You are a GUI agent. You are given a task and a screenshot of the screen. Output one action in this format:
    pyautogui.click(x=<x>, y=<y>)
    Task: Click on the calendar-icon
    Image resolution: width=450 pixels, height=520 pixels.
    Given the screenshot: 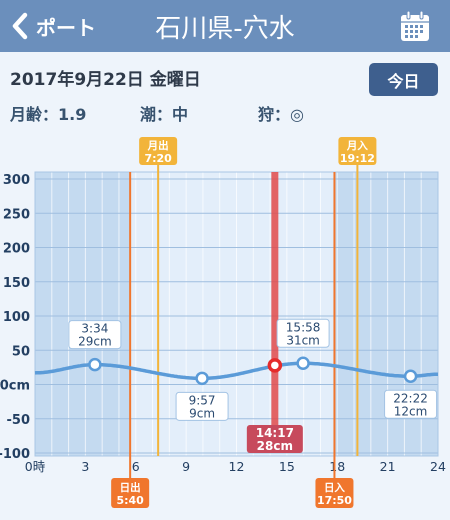 What is the action you would take?
    pyautogui.click(x=415, y=25)
    